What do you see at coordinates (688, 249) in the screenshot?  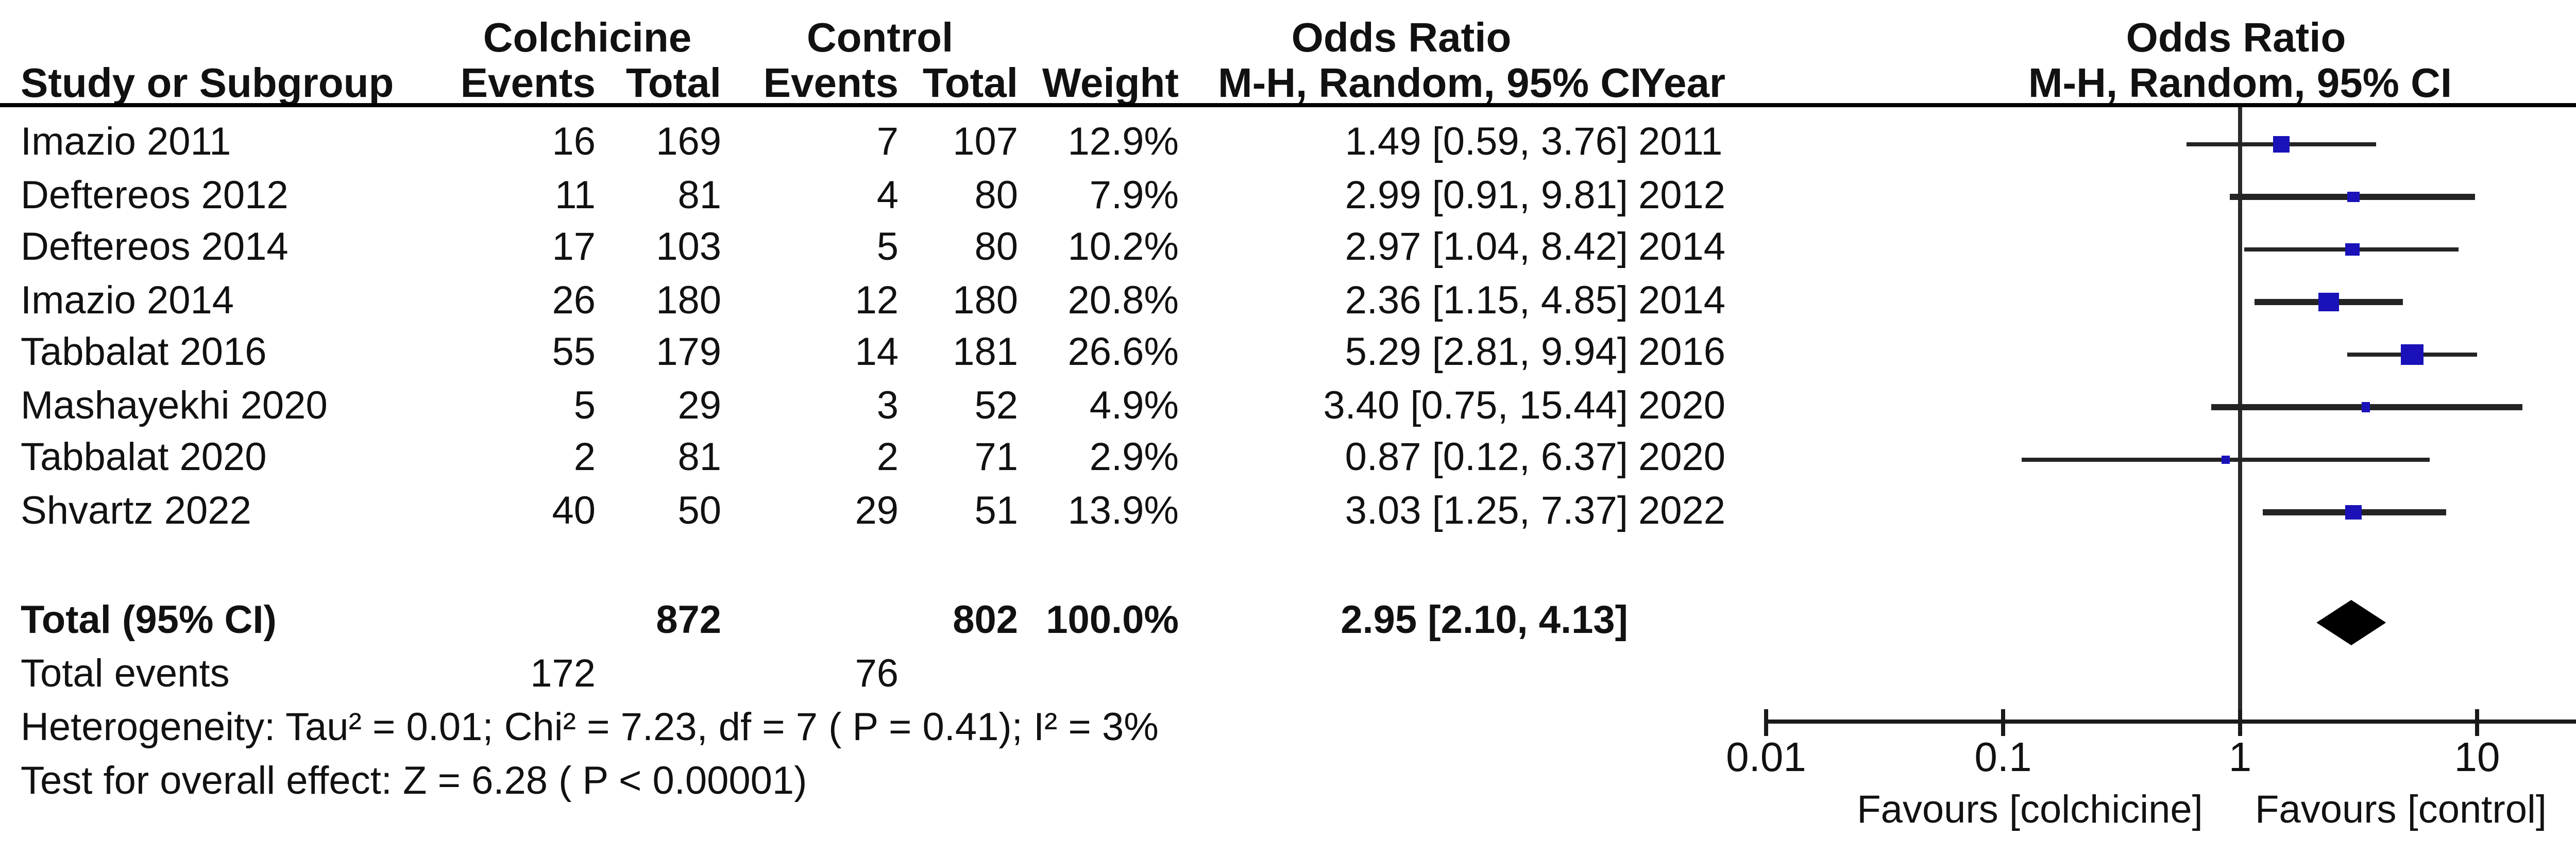 I see `total-colch: 103` at bounding box center [688, 249].